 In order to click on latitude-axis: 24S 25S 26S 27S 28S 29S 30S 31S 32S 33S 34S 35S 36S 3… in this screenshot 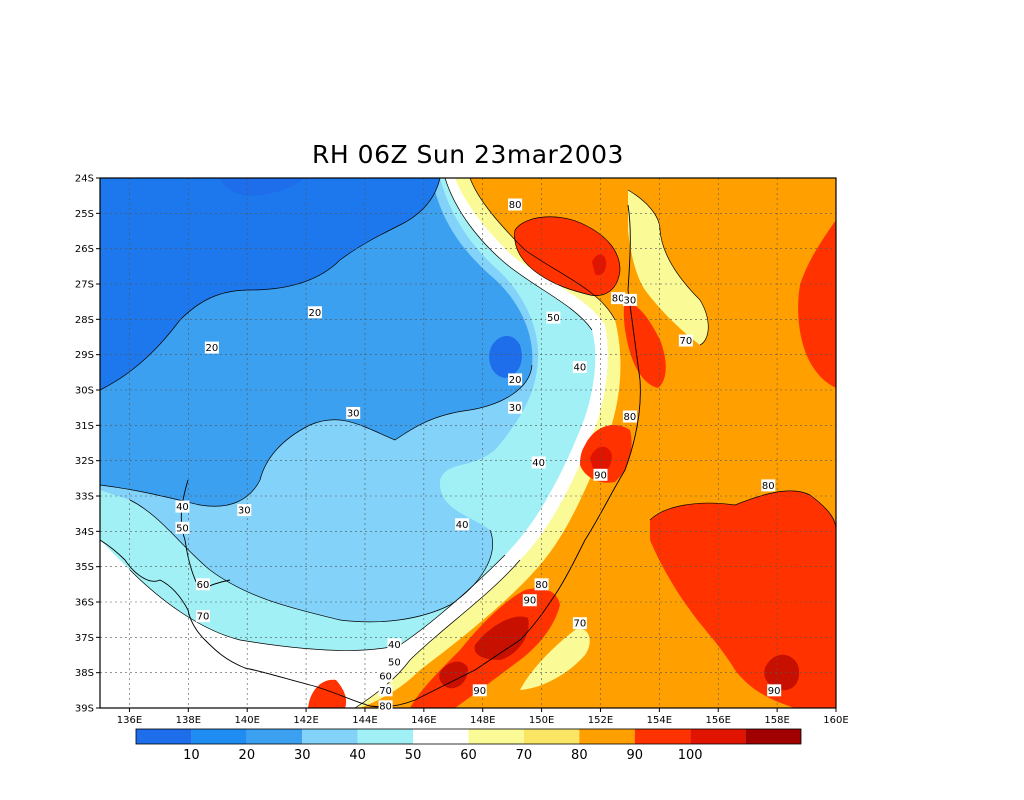, I will do `click(87, 444)`.